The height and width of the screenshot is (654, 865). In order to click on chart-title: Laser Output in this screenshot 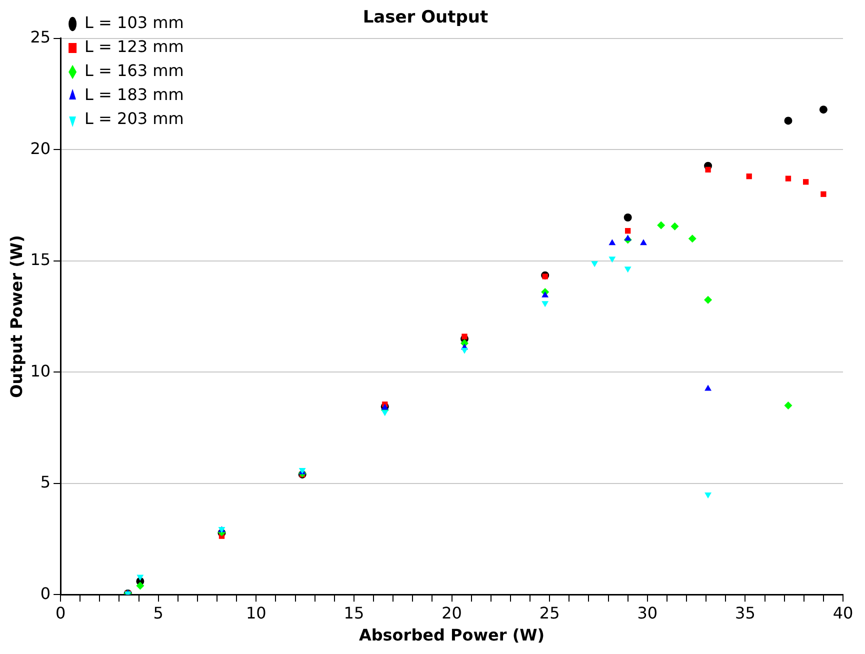, I will do `click(425, 18)`.